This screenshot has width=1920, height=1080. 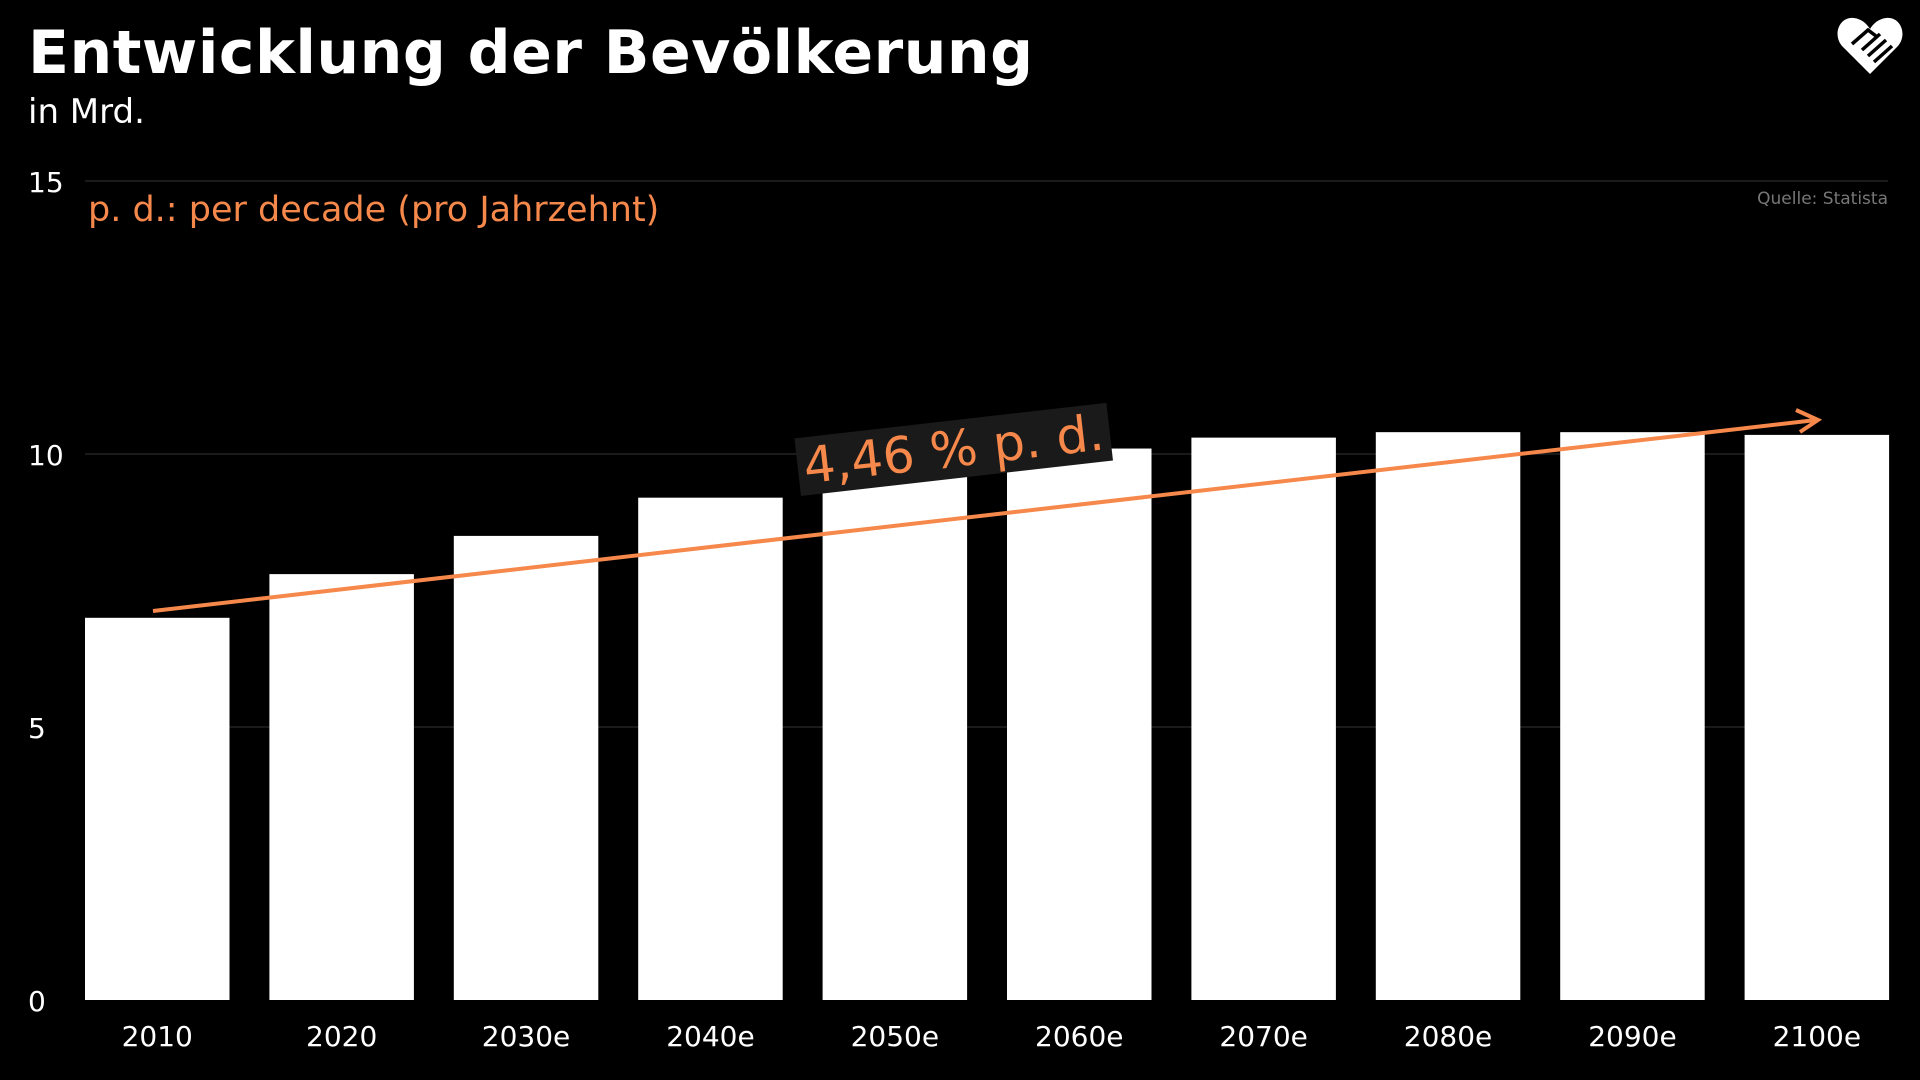 I want to click on bar-2020, so click(x=341, y=787).